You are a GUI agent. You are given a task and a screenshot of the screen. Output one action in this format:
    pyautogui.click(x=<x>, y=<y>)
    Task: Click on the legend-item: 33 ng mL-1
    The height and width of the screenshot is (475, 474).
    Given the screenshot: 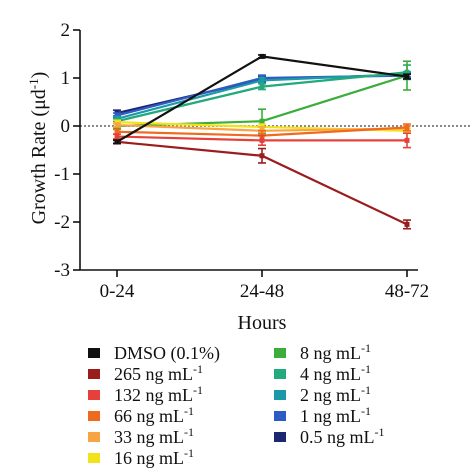 What is the action you would take?
    pyautogui.click(x=141, y=436)
    